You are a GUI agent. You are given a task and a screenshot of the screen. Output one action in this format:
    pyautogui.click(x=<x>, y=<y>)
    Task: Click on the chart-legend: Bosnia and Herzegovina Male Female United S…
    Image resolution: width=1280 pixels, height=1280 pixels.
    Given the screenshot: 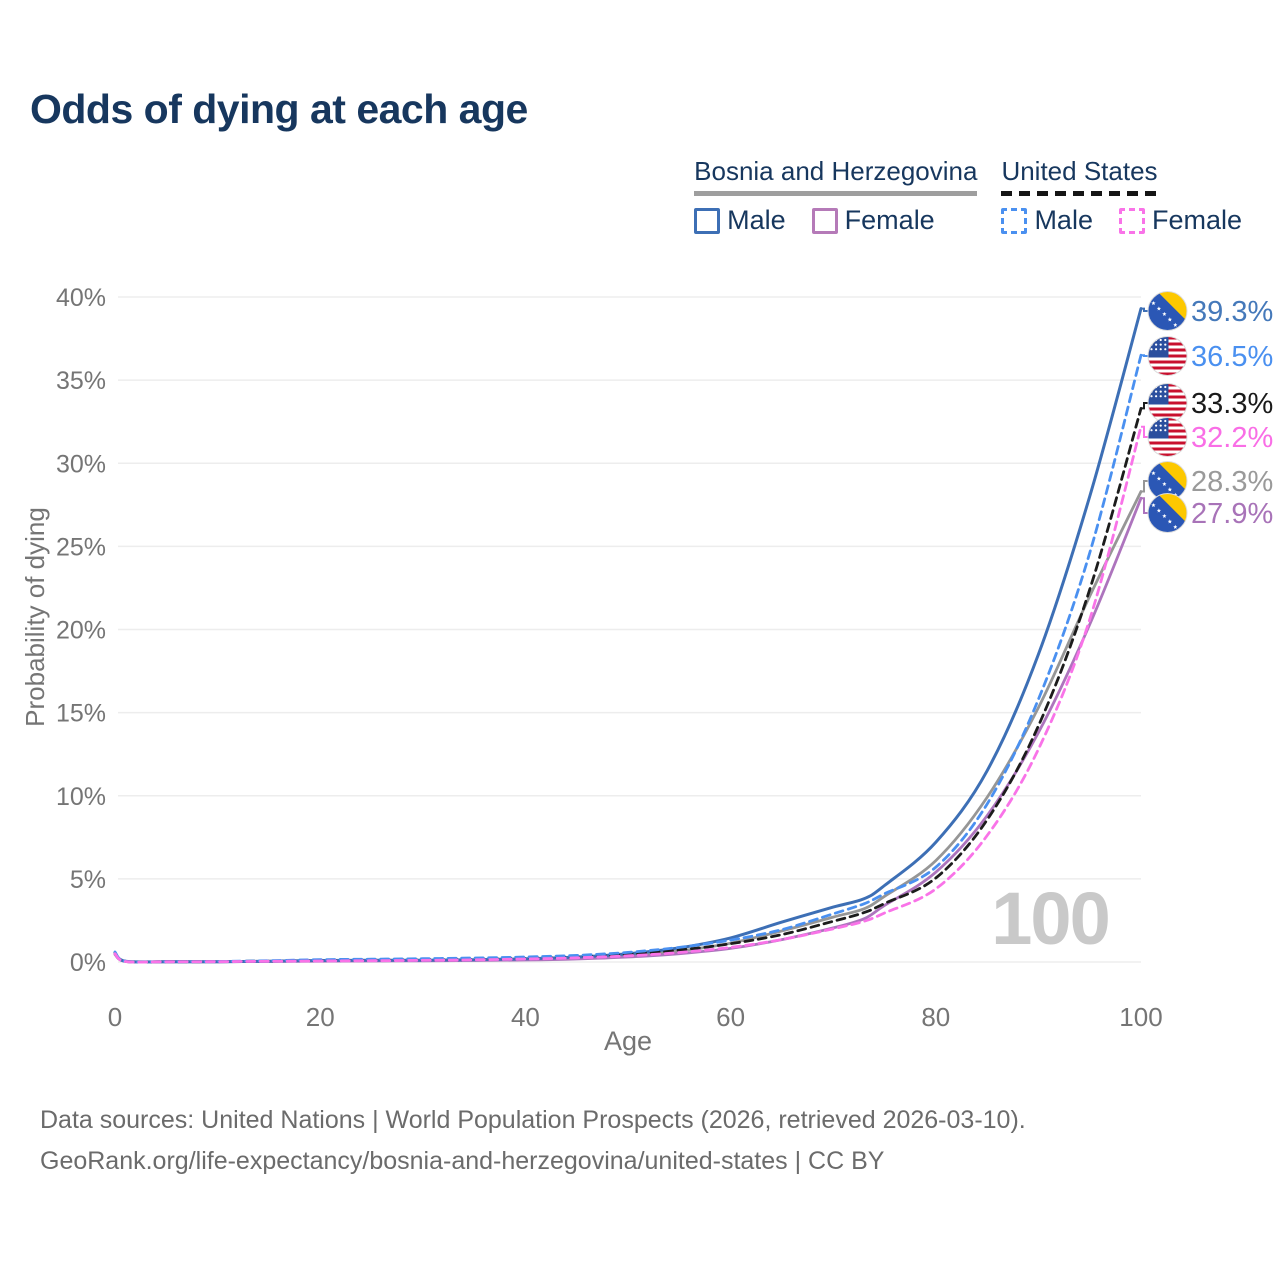 What is the action you would take?
    pyautogui.click(x=968, y=196)
    